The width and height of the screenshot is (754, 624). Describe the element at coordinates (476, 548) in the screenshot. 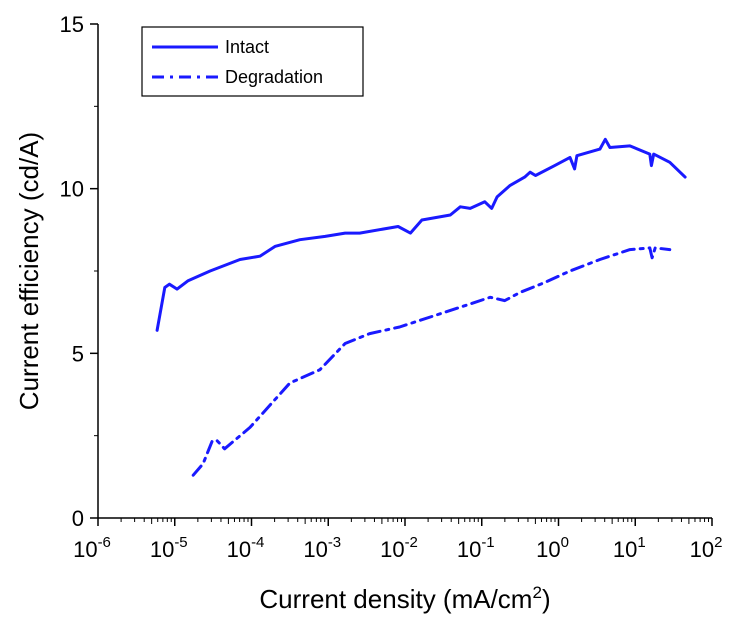

I see `x-tick-label: 10⁻¹` at that location.